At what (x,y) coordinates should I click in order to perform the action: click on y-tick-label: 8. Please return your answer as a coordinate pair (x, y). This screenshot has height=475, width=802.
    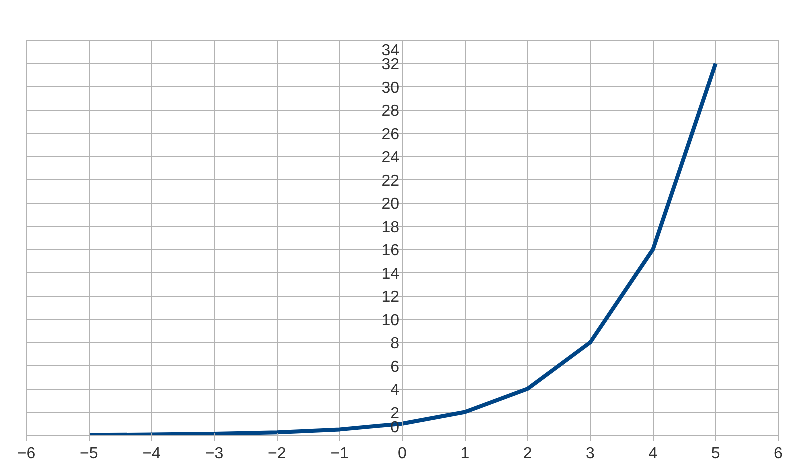
    Looking at the image, I should click on (395, 344).